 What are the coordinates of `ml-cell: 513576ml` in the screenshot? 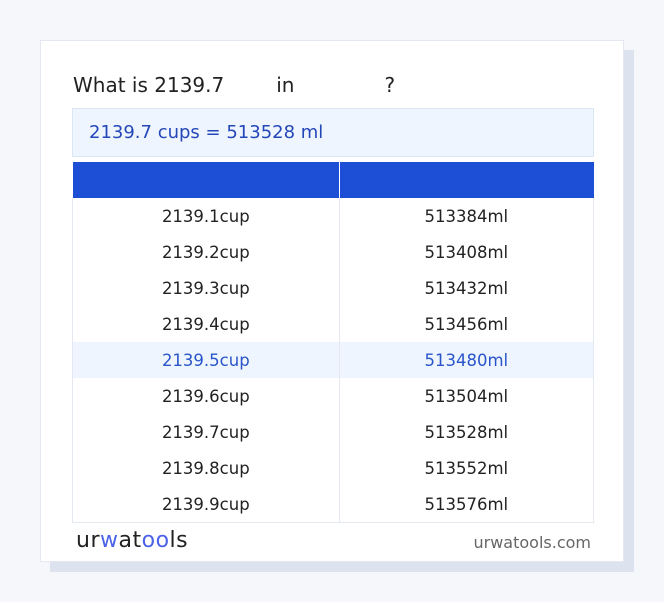 It's located at (466, 504).